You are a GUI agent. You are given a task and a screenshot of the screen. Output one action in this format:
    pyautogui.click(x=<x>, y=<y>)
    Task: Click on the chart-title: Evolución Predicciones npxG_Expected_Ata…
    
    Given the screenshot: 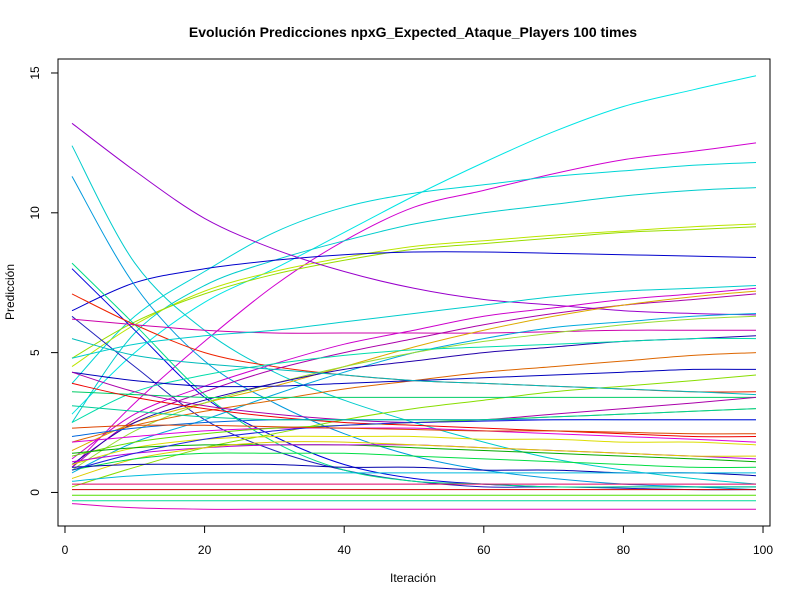 What is the action you would take?
    pyautogui.click(x=413, y=32)
    